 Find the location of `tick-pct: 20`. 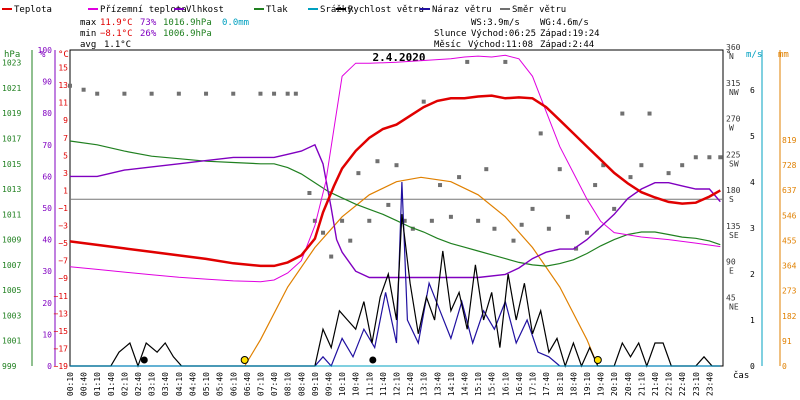

tick-pct: 20 is located at coordinates (47, 303).